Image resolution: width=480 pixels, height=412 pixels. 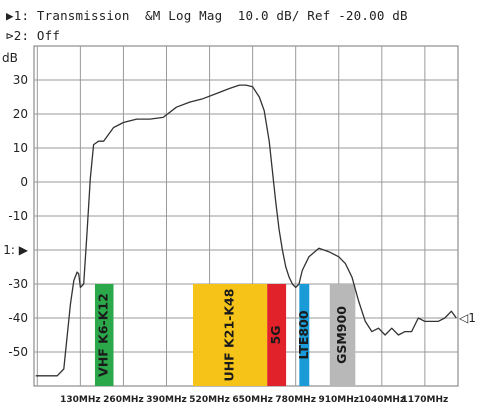 What do you see at coordinates (80, 400) in the screenshot?
I see `x-tick-label: 130MHz` at bounding box center [80, 400].